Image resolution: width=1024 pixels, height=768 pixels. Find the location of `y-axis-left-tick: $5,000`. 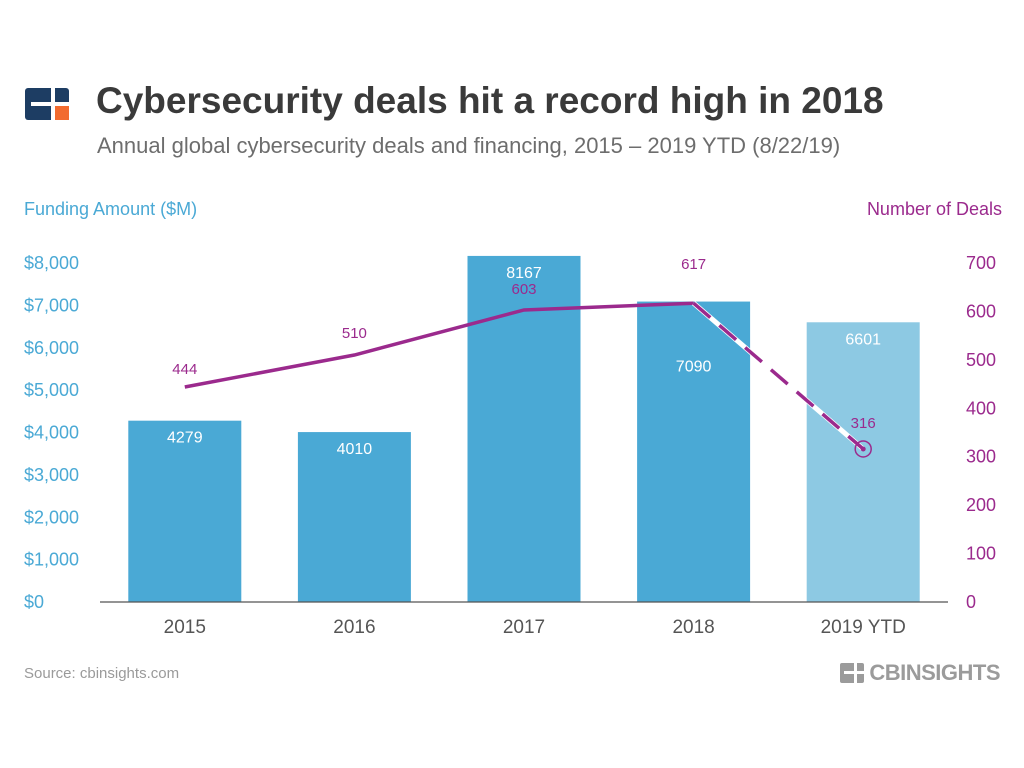

y-axis-left-tick: $5,000 is located at coordinates (51, 390).